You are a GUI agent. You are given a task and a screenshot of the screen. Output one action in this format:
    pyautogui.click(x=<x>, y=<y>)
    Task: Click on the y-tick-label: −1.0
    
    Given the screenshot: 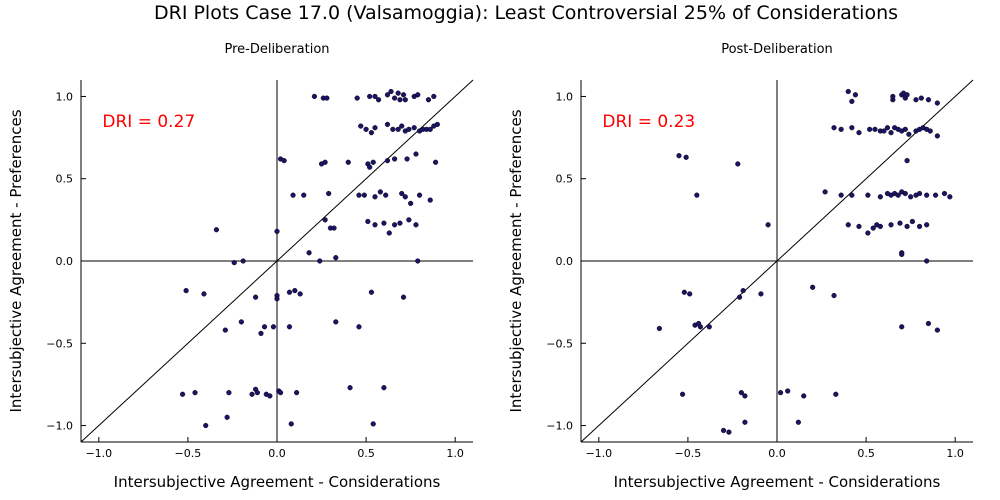 What is the action you would take?
    pyautogui.click(x=59, y=426)
    